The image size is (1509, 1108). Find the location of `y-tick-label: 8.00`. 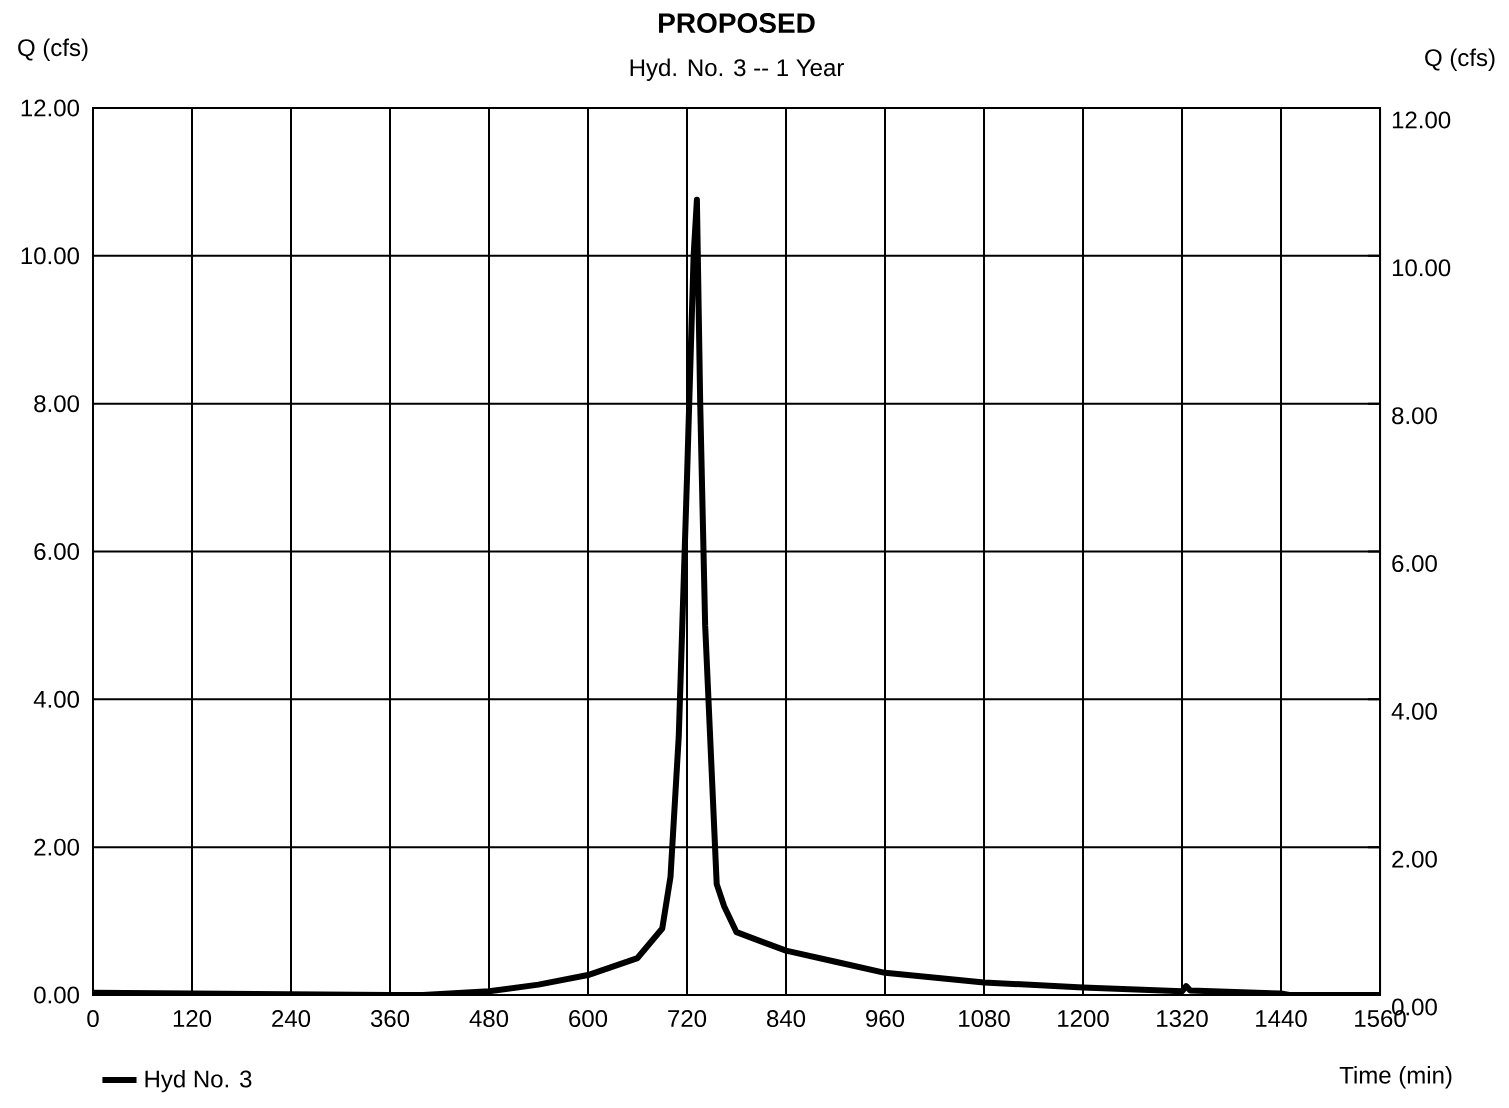

y-tick-label: 8.00 is located at coordinates (56, 404).